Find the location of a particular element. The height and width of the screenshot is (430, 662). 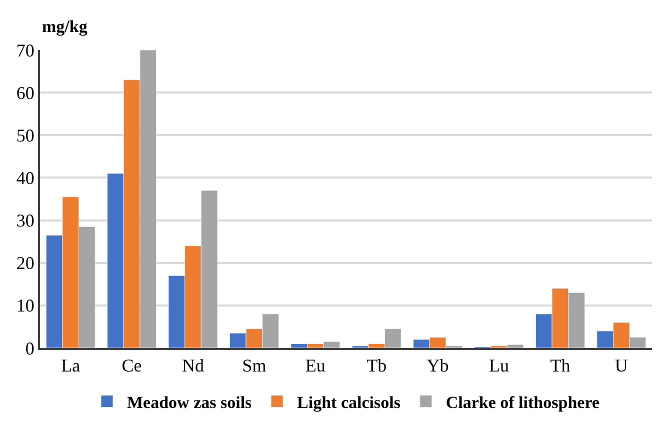

y-axis-title: mg/kg is located at coordinates (65, 26).